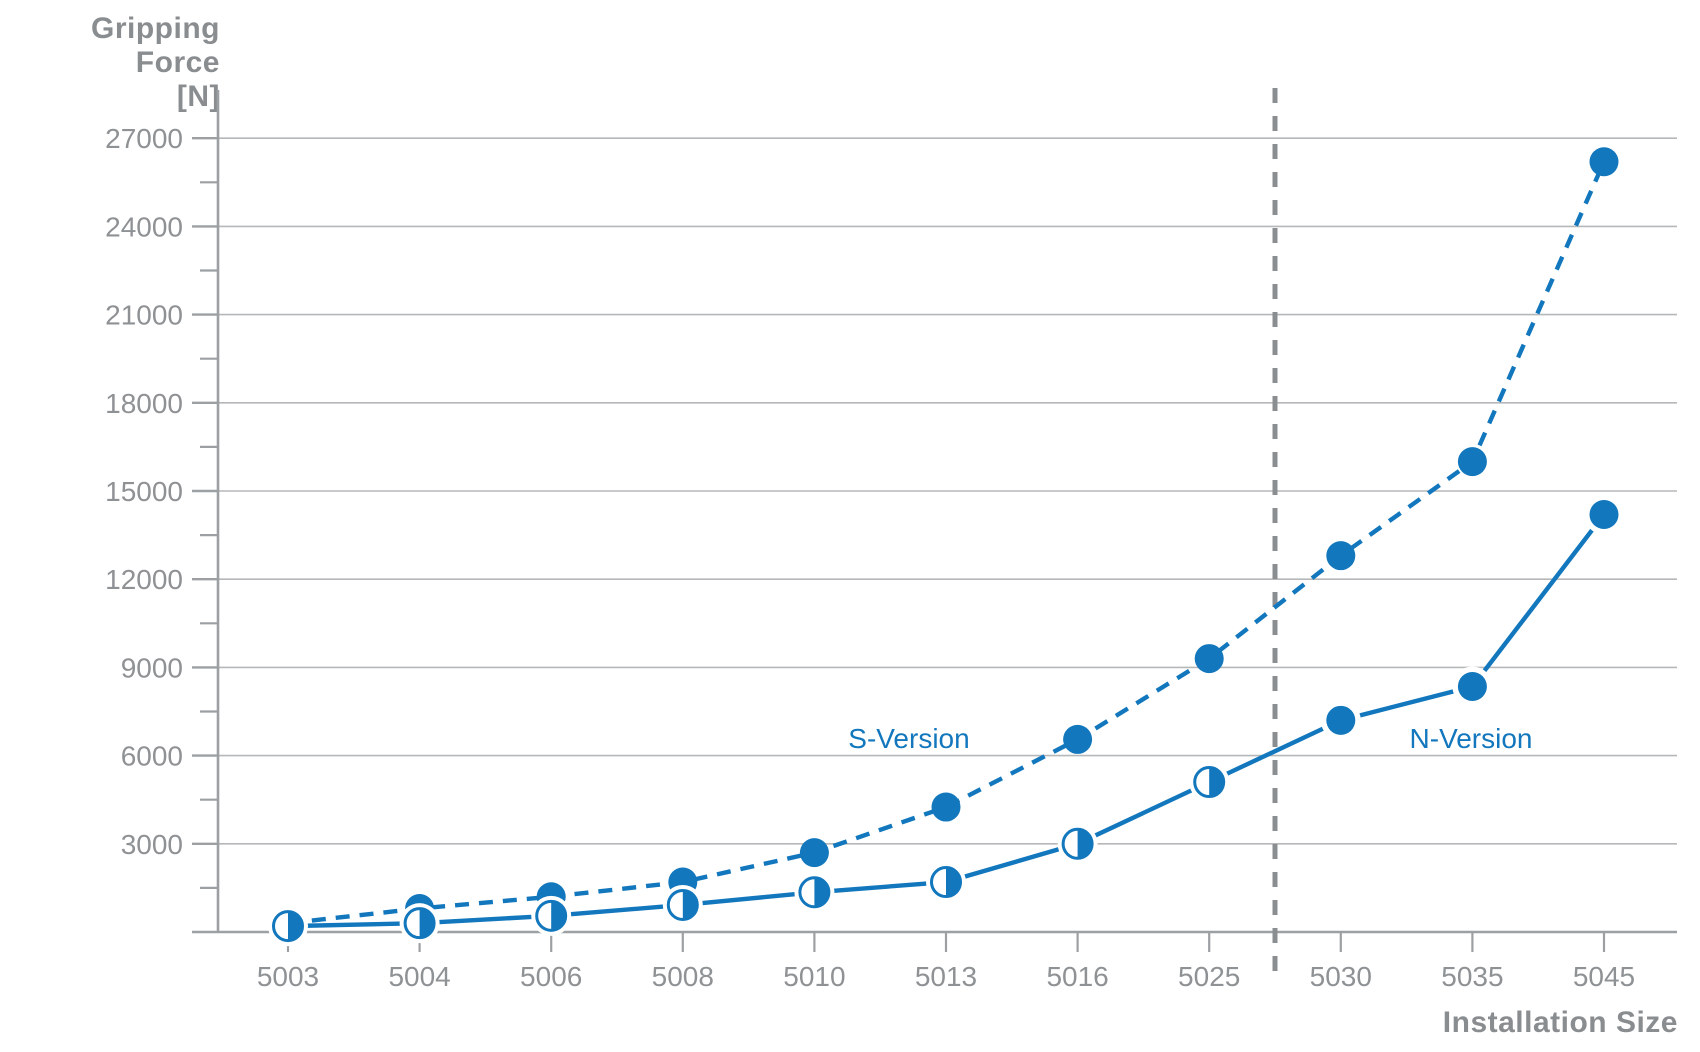 The image size is (1700, 1052). I want to click on x-tick-label: 5003, so click(288, 976).